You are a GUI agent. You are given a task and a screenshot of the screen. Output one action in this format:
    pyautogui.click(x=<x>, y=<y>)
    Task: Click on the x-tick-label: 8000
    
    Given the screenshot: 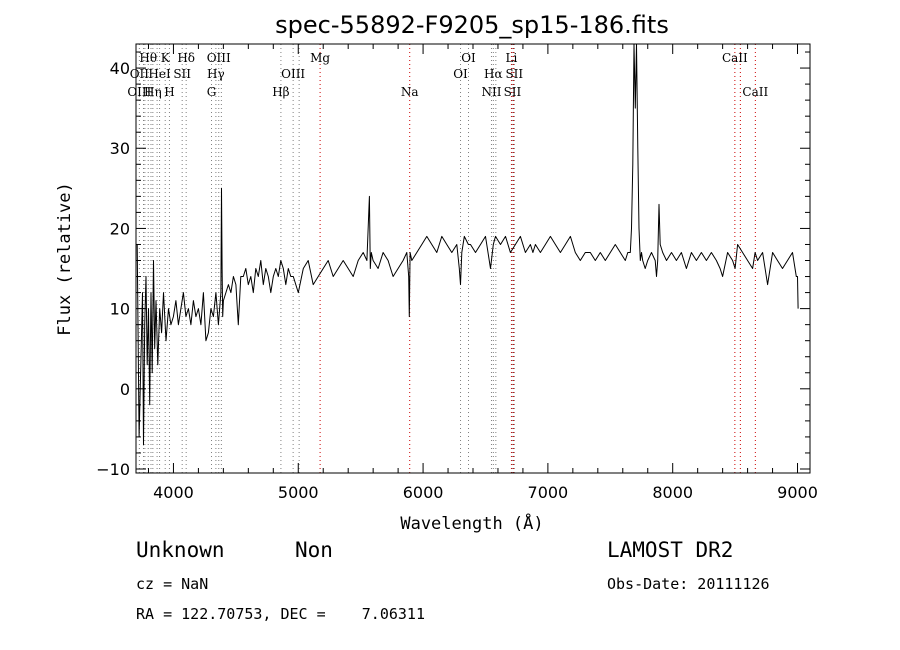 What is the action you would take?
    pyautogui.click(x=672, y=492)
    